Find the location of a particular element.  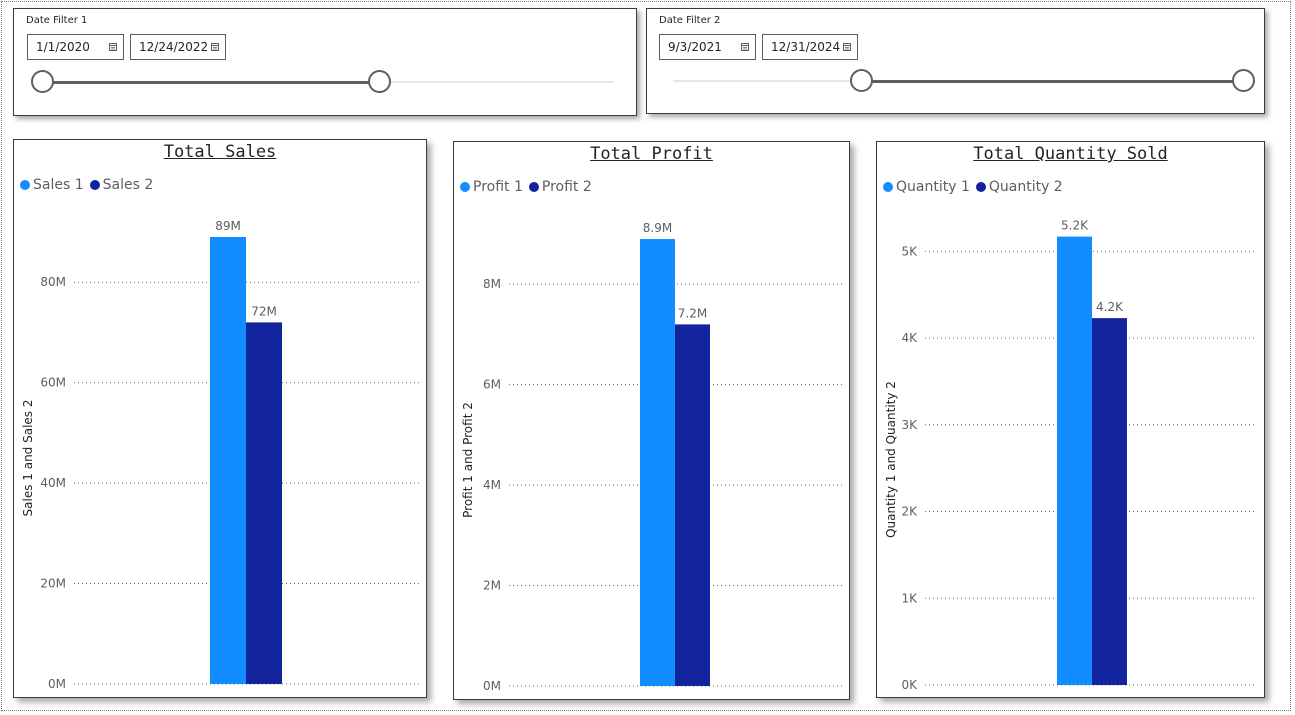

legend-label: Sales 2 is located at coordinates (128, 185).